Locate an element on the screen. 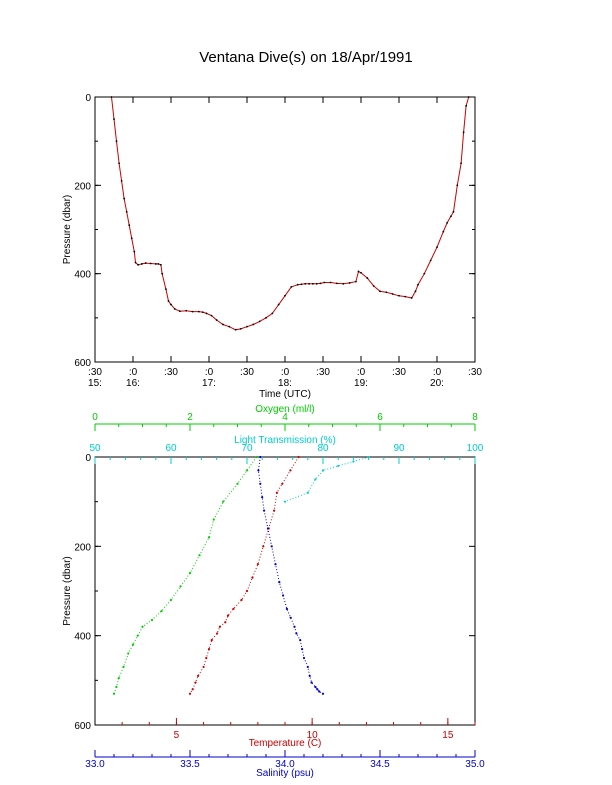 This screenshot has width=612, height=785. temperature-tick-label: 15 is located at coordinates (448, 735).